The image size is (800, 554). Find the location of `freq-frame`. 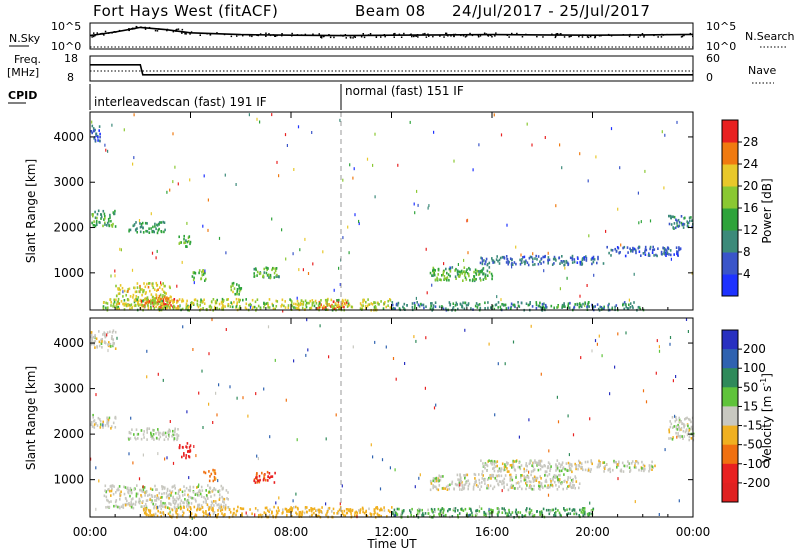

freq-frame is located at coordinates (391, 68).